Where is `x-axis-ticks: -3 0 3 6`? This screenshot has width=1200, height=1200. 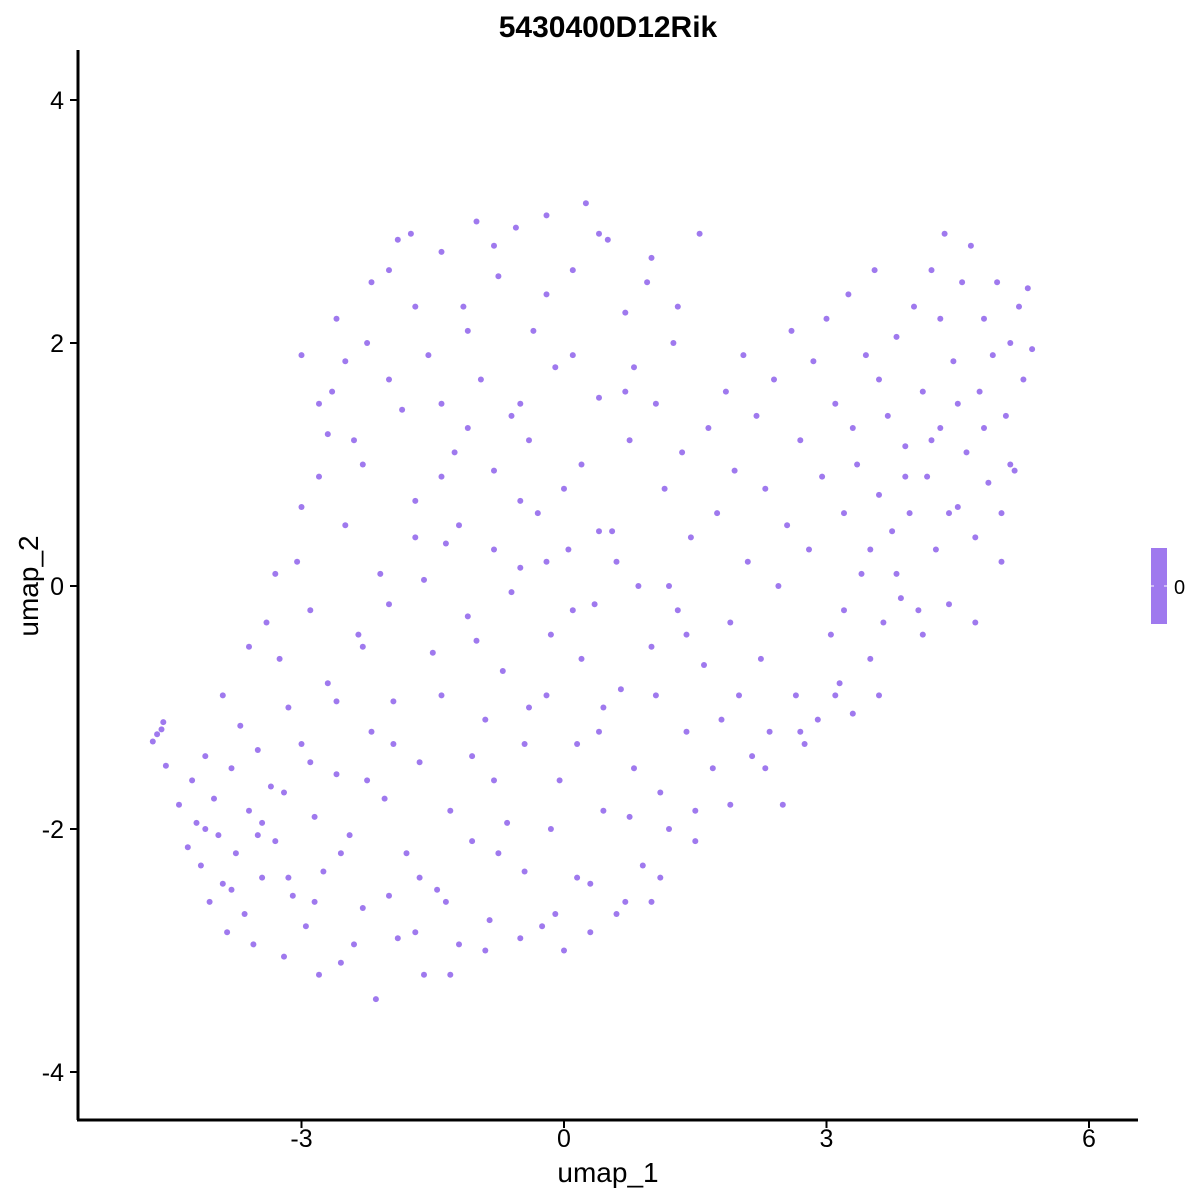
x-axis-ticks: -3 0 3 6 is located at coordinates (693, 1136).